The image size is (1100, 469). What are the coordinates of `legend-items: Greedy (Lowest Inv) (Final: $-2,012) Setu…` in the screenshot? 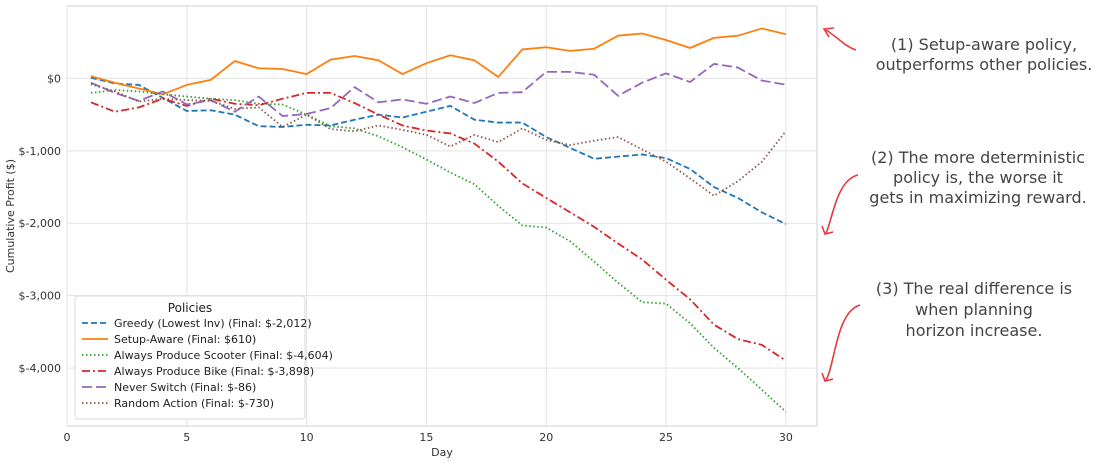 It's located at (207, 363).